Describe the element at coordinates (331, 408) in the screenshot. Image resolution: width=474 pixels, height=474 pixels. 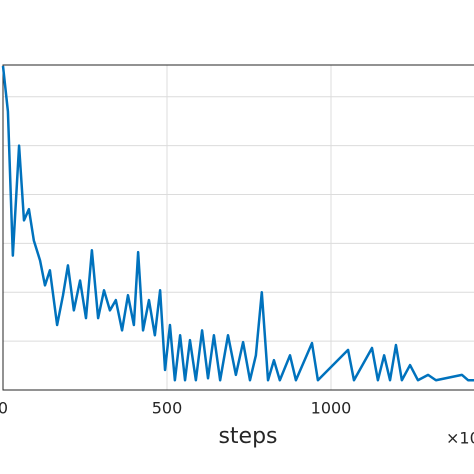
I see `x-tick-label: 1000` at that location.